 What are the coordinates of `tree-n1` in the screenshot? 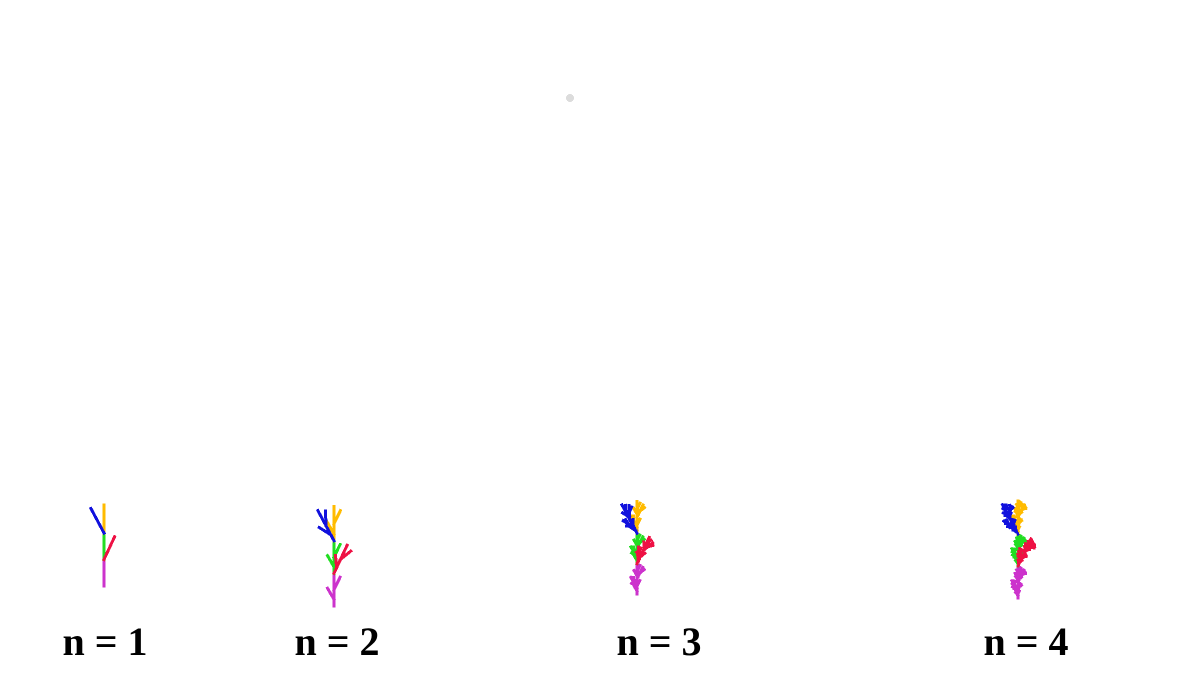 It's located at (102, 545).